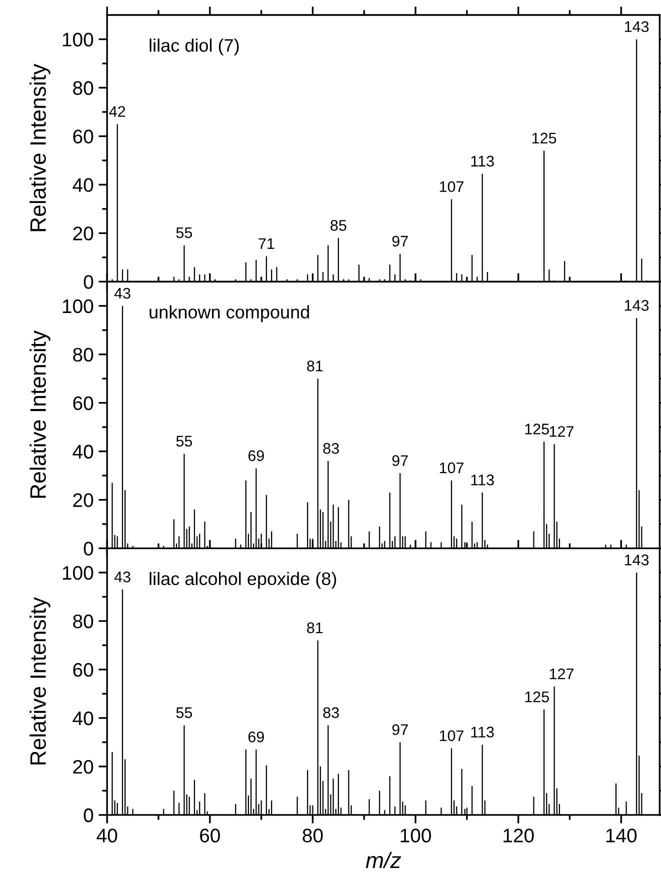  What do you see at coordinates (266, 243) in the screenshot?
I see `annotation: 71` at bounding box center [266, 243].